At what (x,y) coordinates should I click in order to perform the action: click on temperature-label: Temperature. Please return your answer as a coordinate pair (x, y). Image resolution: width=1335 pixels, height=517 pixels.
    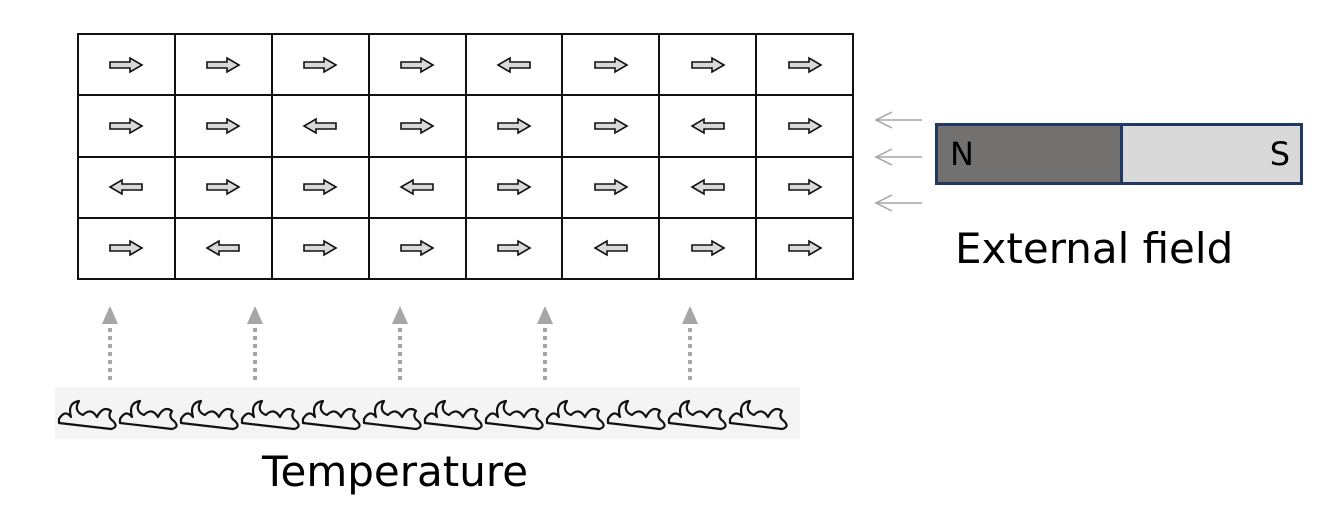
    Looking at the image, I should click on (395, 471).